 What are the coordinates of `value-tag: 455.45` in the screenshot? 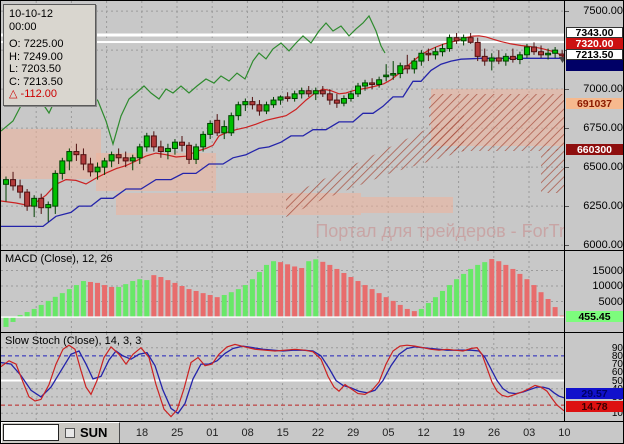 It's located at (594, 316).